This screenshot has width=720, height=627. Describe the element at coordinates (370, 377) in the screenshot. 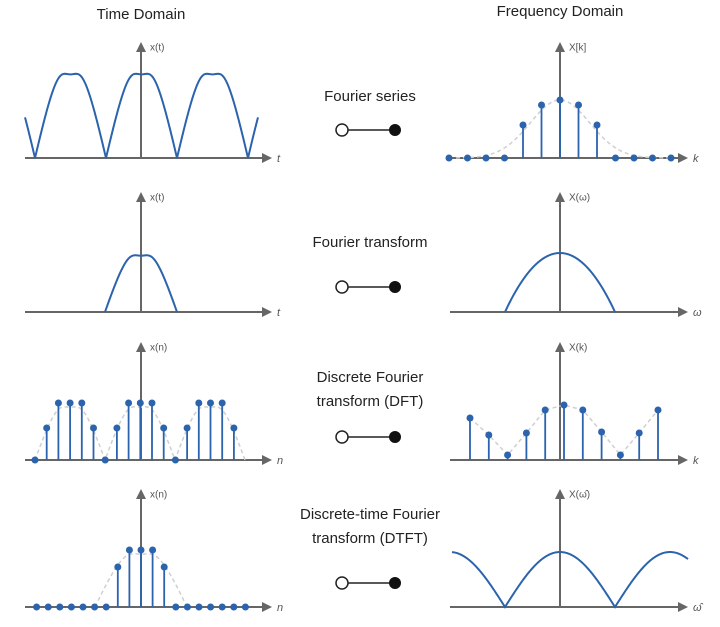

I see `transform-label: Discrete Fourier` at that location.